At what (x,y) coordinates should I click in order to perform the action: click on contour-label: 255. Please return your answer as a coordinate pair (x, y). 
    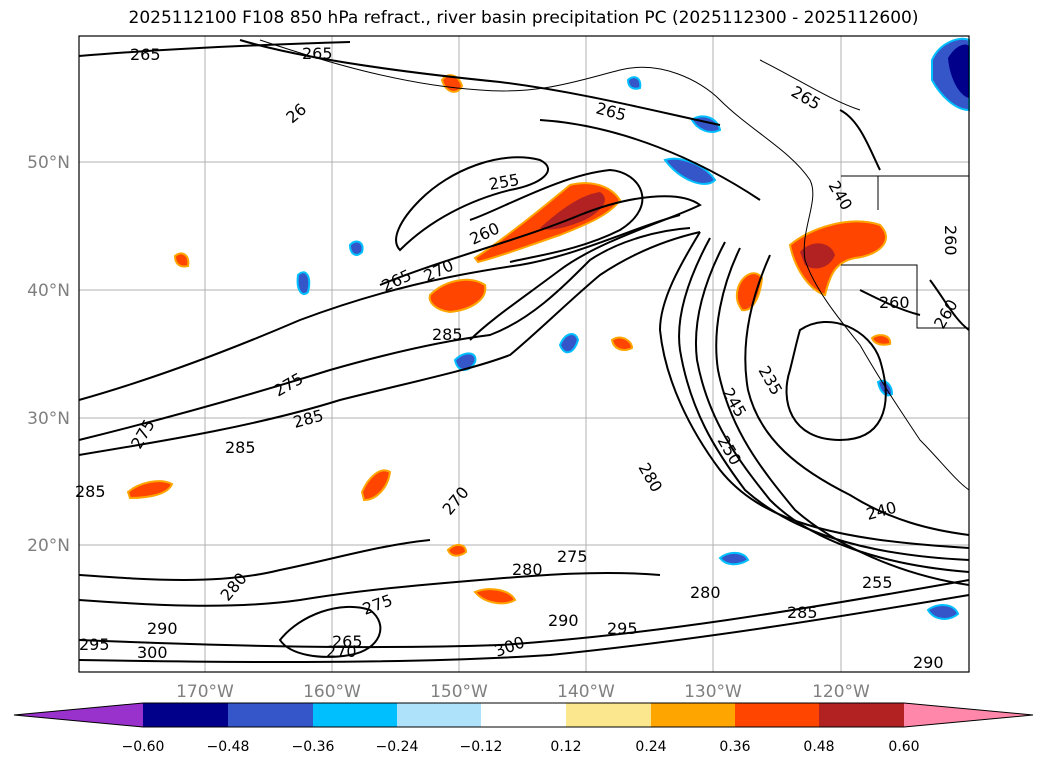
    Looking at the image, I should click on (877, 582).